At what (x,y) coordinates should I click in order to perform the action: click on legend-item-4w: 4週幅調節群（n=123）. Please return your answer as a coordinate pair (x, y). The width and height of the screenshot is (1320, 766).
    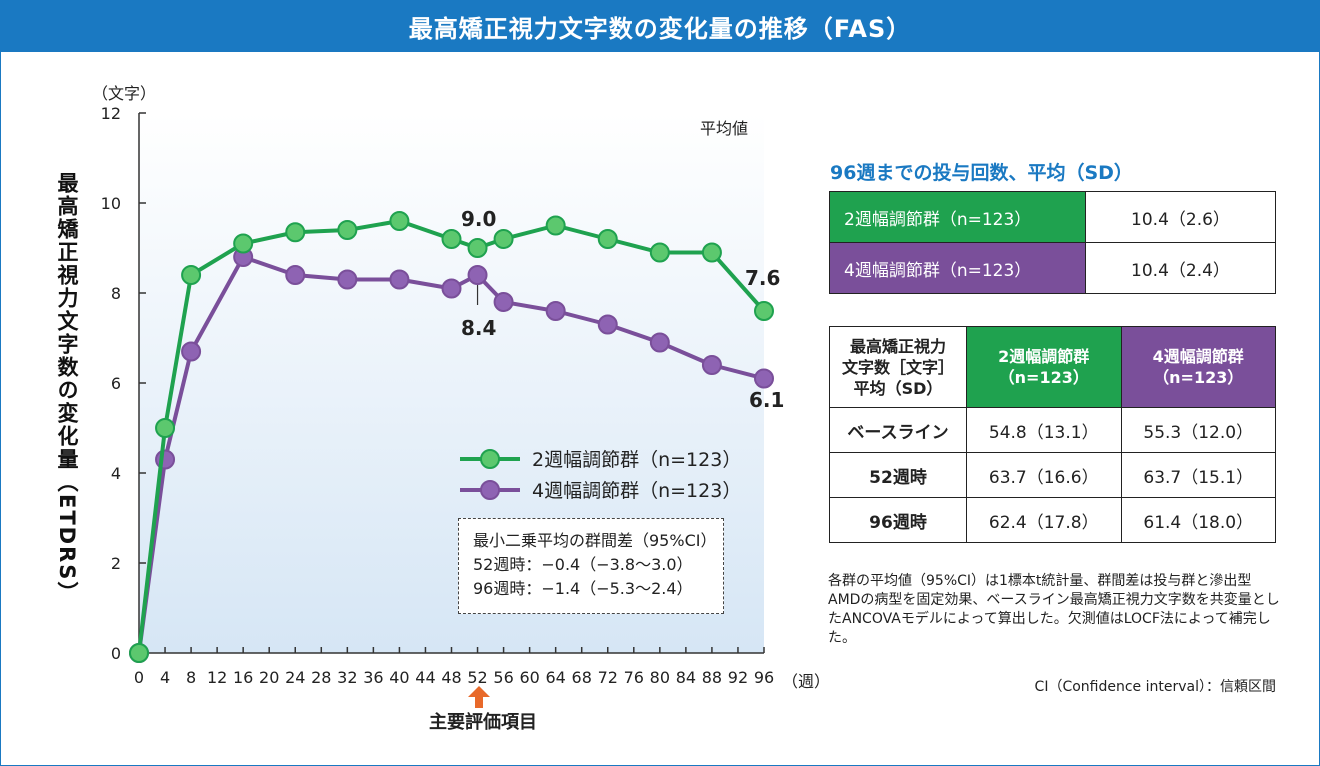
    Looking at the image, I should click on (599, 489).